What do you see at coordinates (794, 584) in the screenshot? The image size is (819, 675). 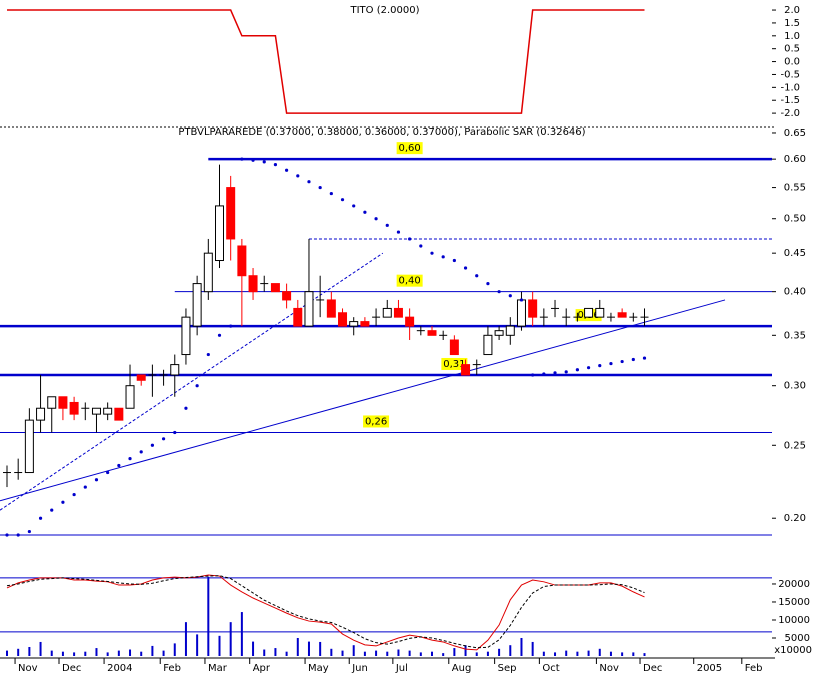 I see `y-tick-label: 20000` at bounding box center [794, 584].